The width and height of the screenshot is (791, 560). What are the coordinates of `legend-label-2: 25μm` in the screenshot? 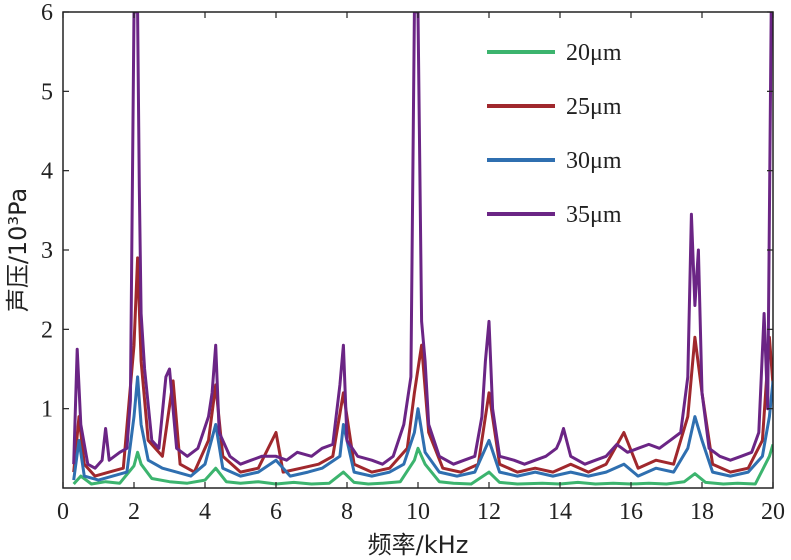 It's located at (594, 107).